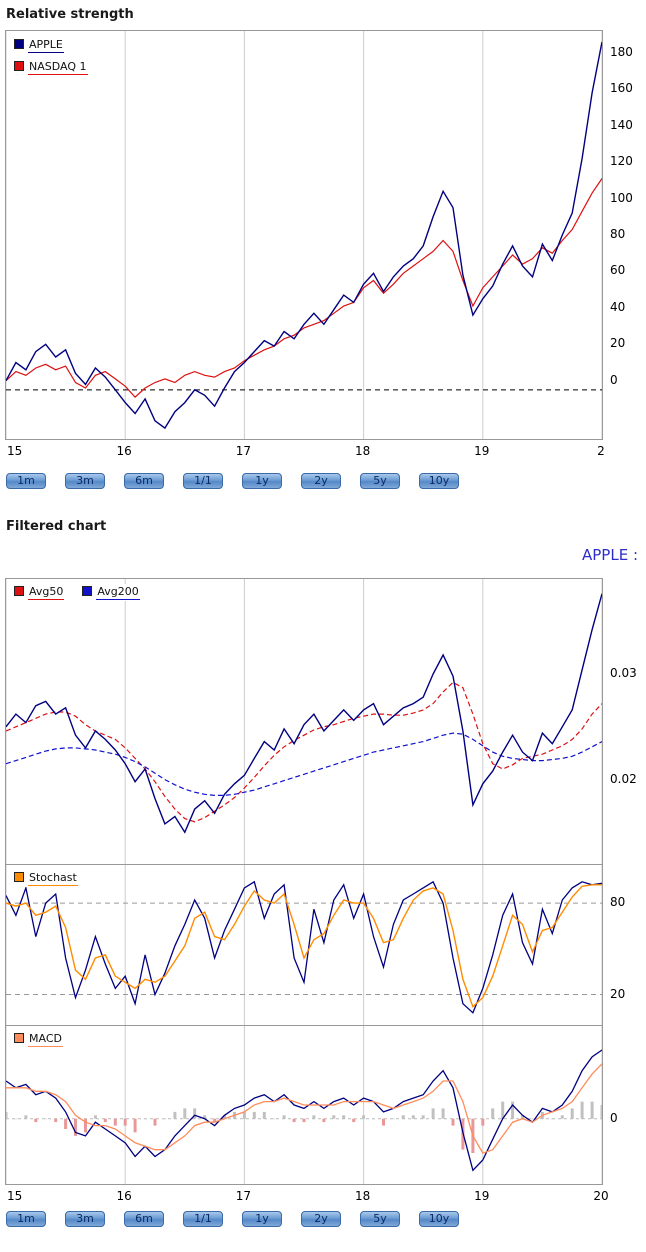  What do you see at coordinates (623, 673) in the screenshot?
I see `y-axis-label: 0.03` at bounding box center [623, 673].